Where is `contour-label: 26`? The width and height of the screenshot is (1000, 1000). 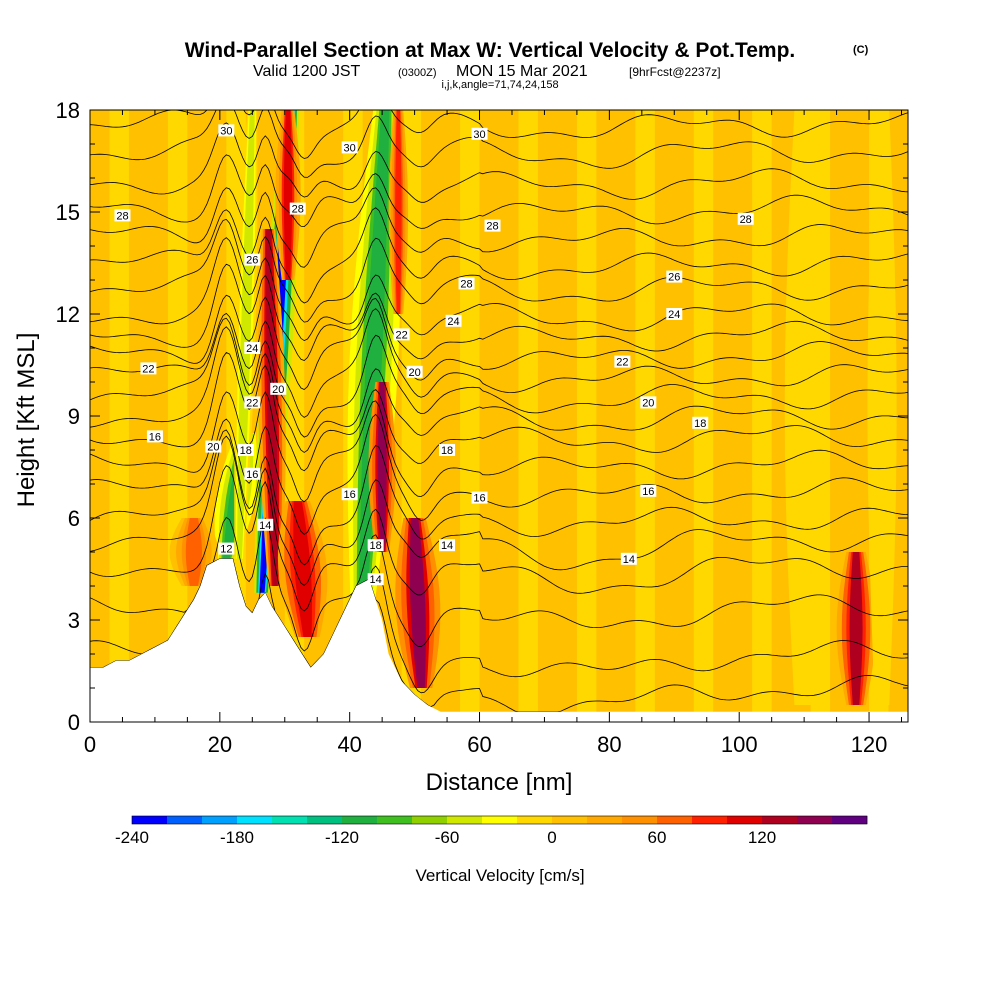 contour-label: 26 is located at coordinates (252, 260).